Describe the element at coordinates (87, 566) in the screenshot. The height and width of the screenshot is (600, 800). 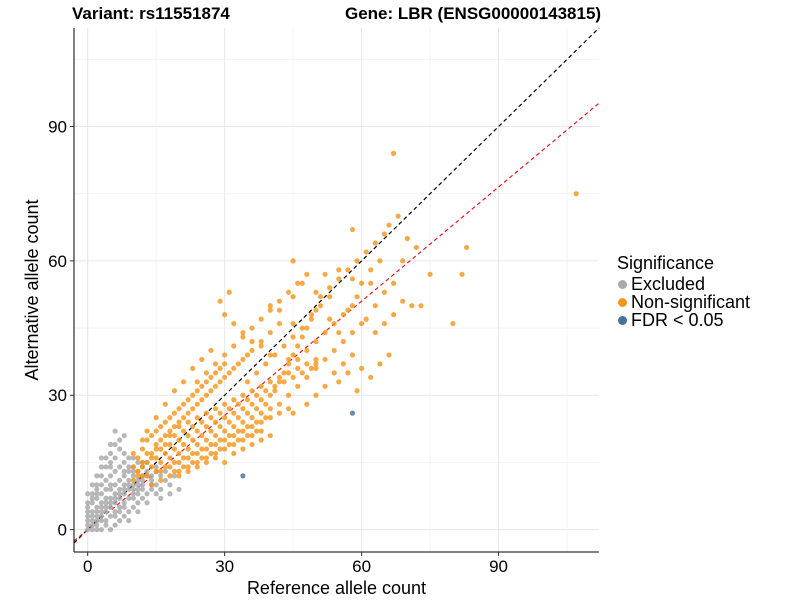
I see `x-tick-label: 0` at that location.